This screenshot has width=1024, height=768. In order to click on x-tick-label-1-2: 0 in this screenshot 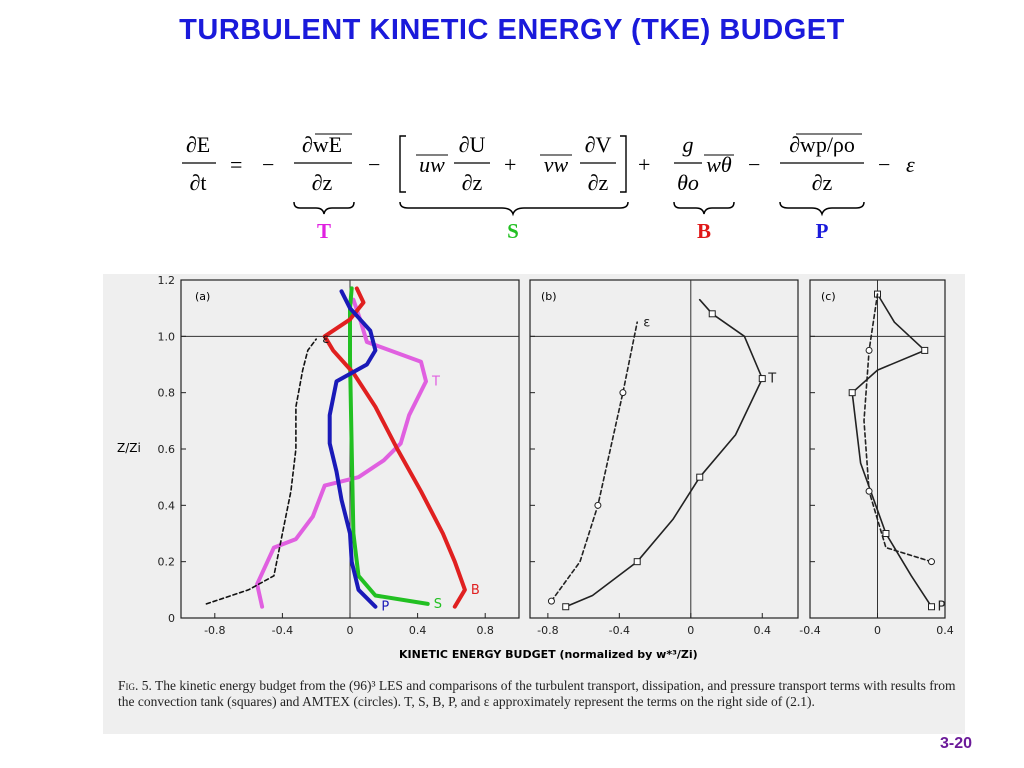, I will do `click(690, 630)`.